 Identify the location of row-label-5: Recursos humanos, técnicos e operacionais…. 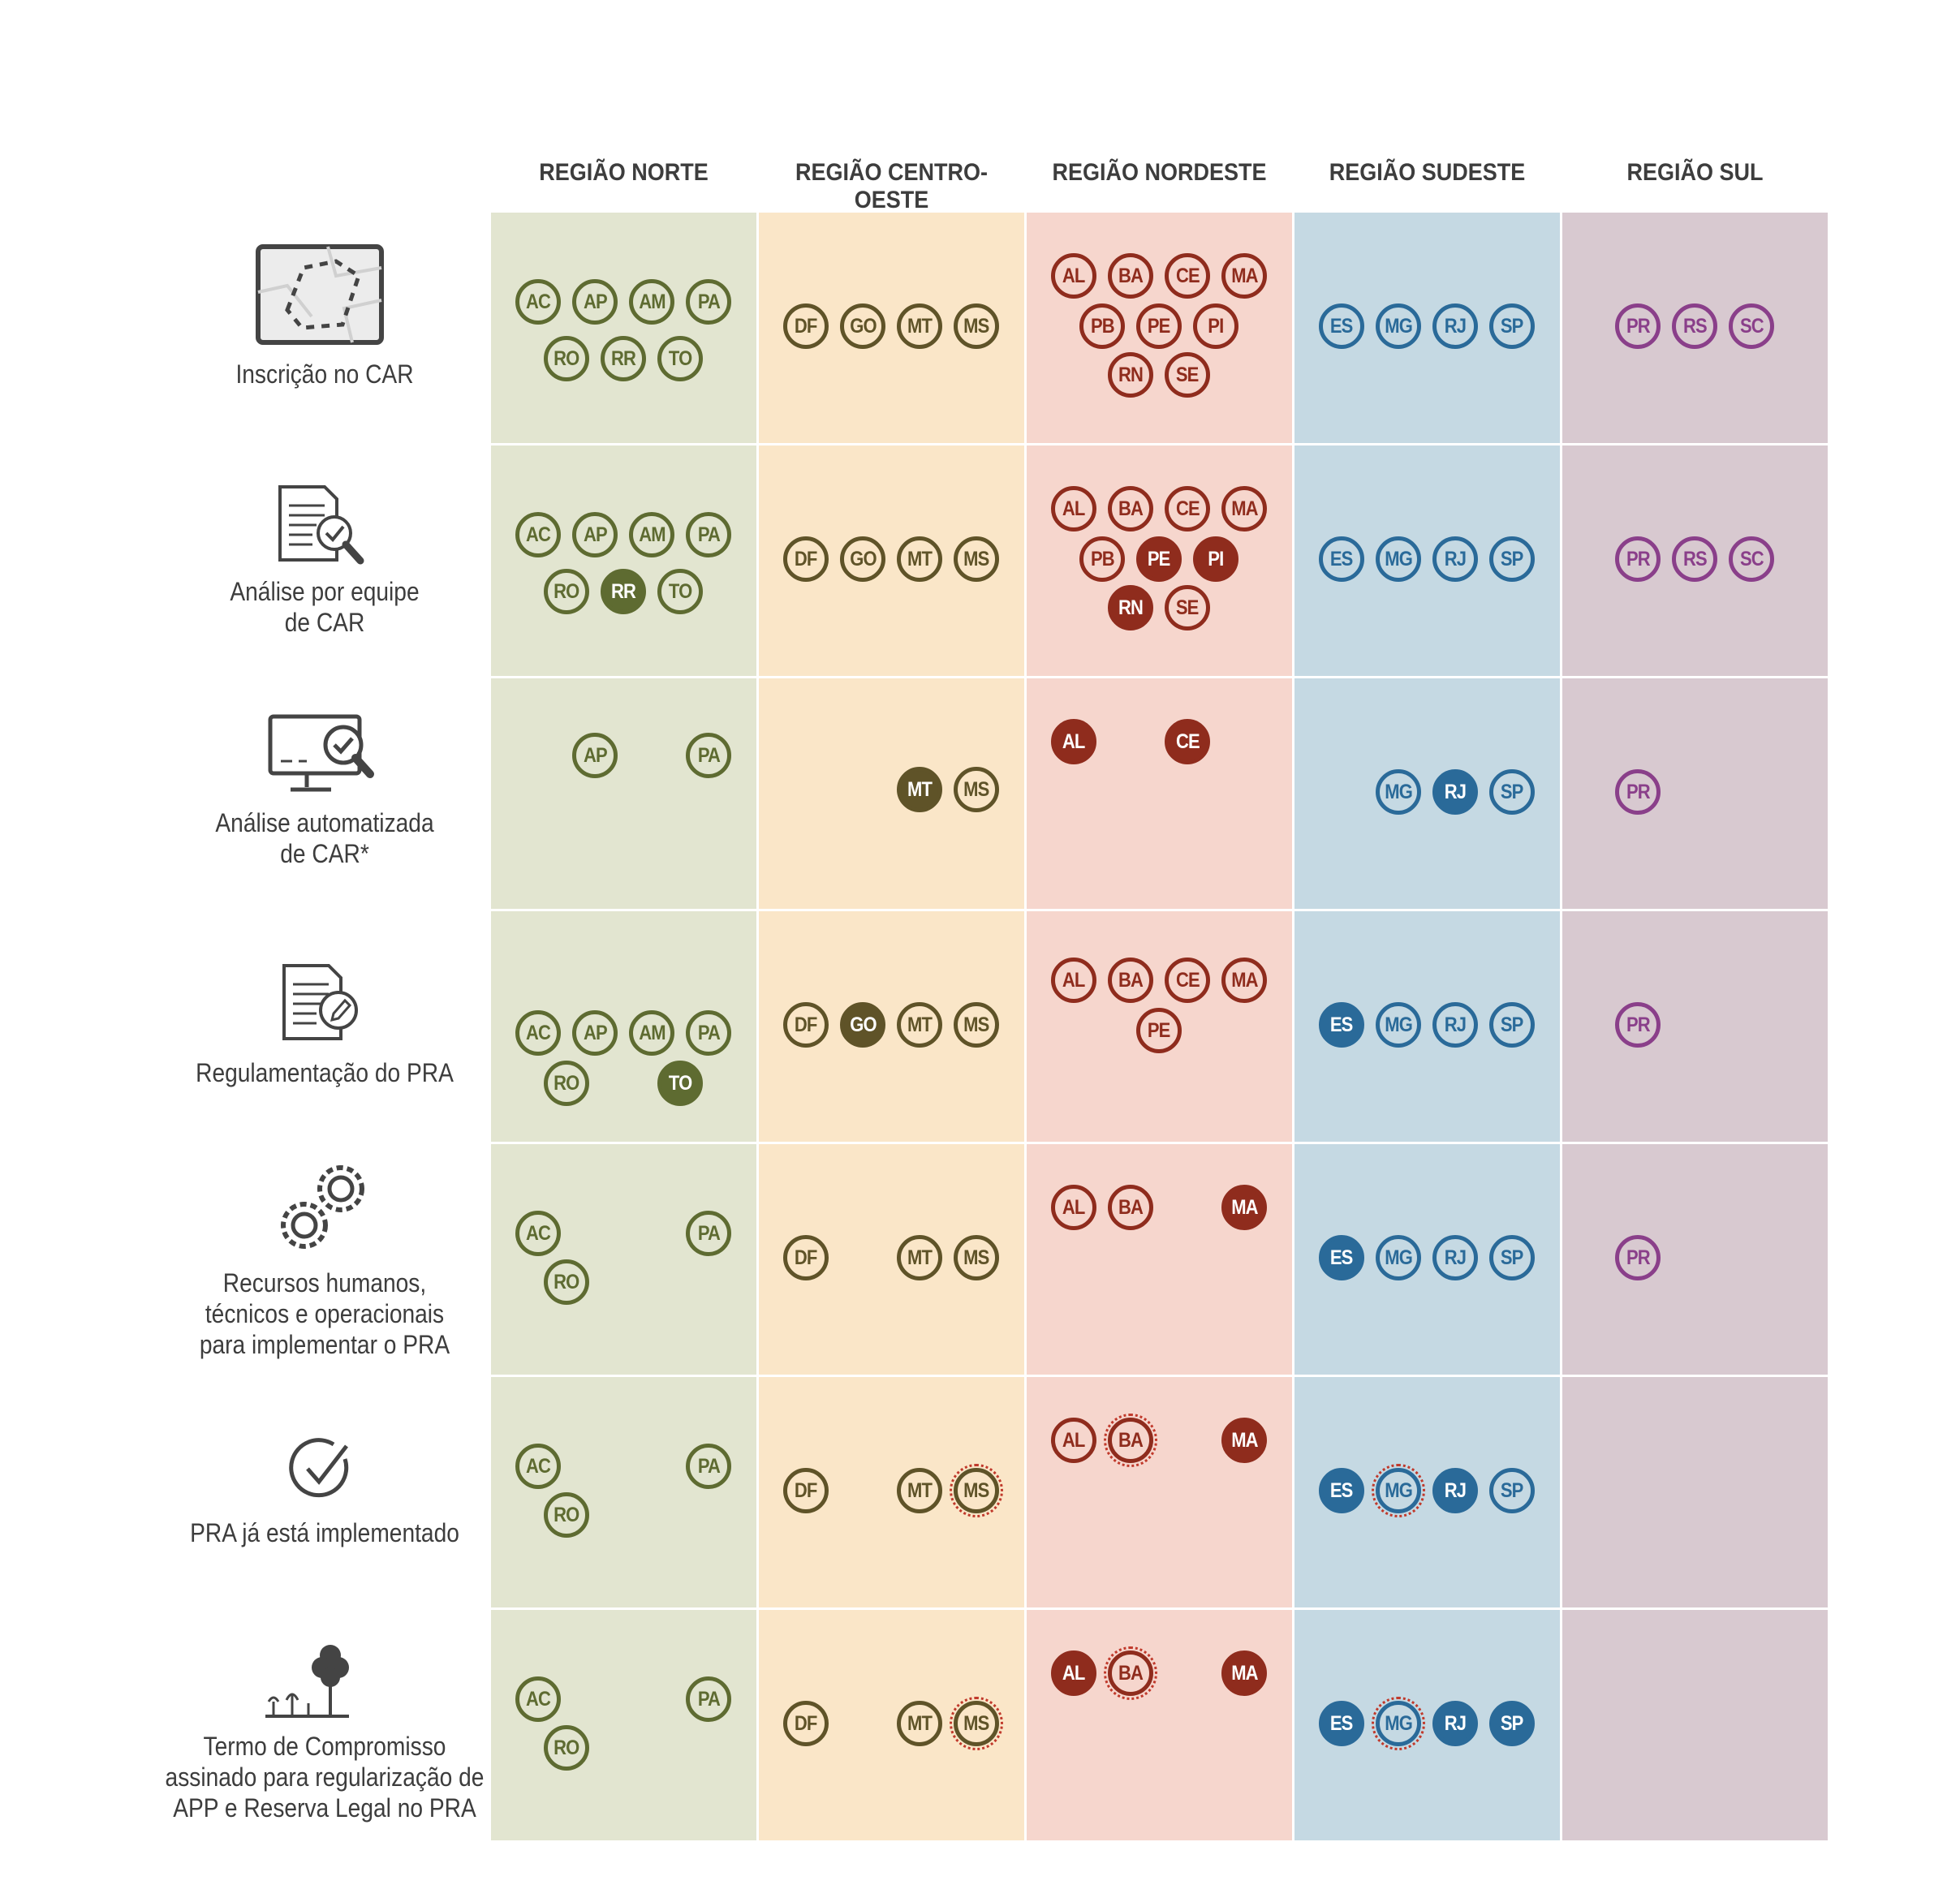
(325, 1314).